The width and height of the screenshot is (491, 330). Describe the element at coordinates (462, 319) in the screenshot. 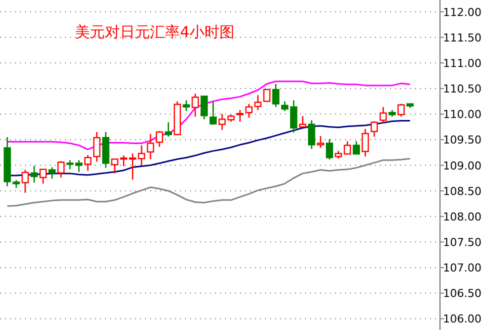

I see `y-tick-label: 106.00` at that location.